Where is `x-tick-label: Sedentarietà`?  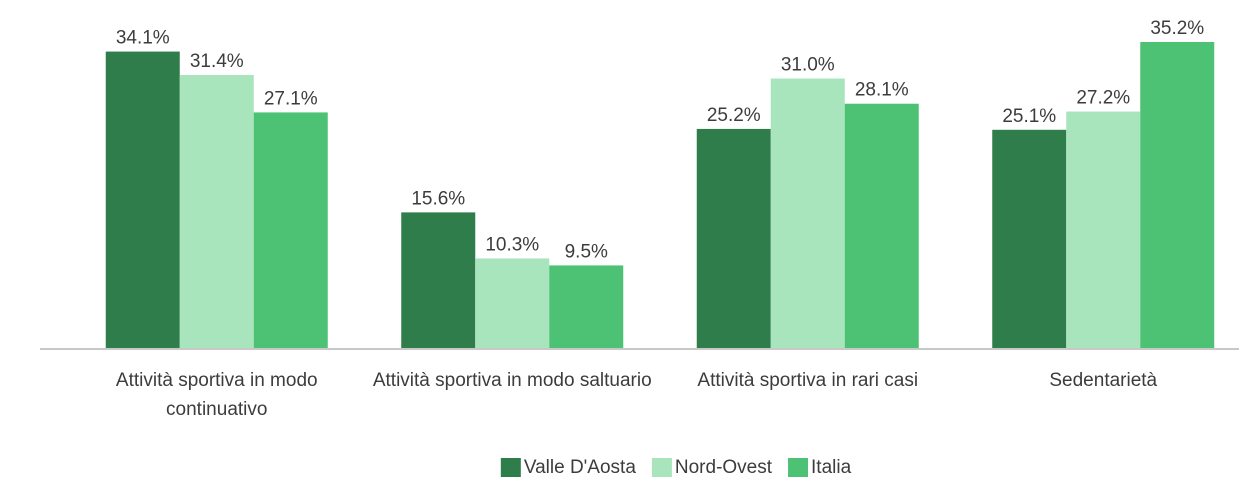
x-tick-label: Sedentarietà is located at coordinates (1103, 380).